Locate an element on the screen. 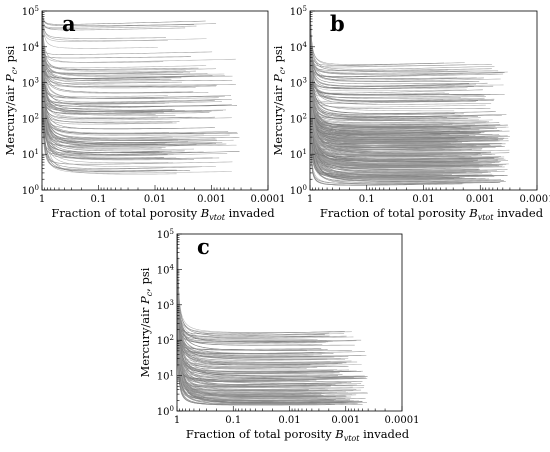 The image size is (550, 452). y-tick-label: 10¹ is located at coordinates (165, 376).